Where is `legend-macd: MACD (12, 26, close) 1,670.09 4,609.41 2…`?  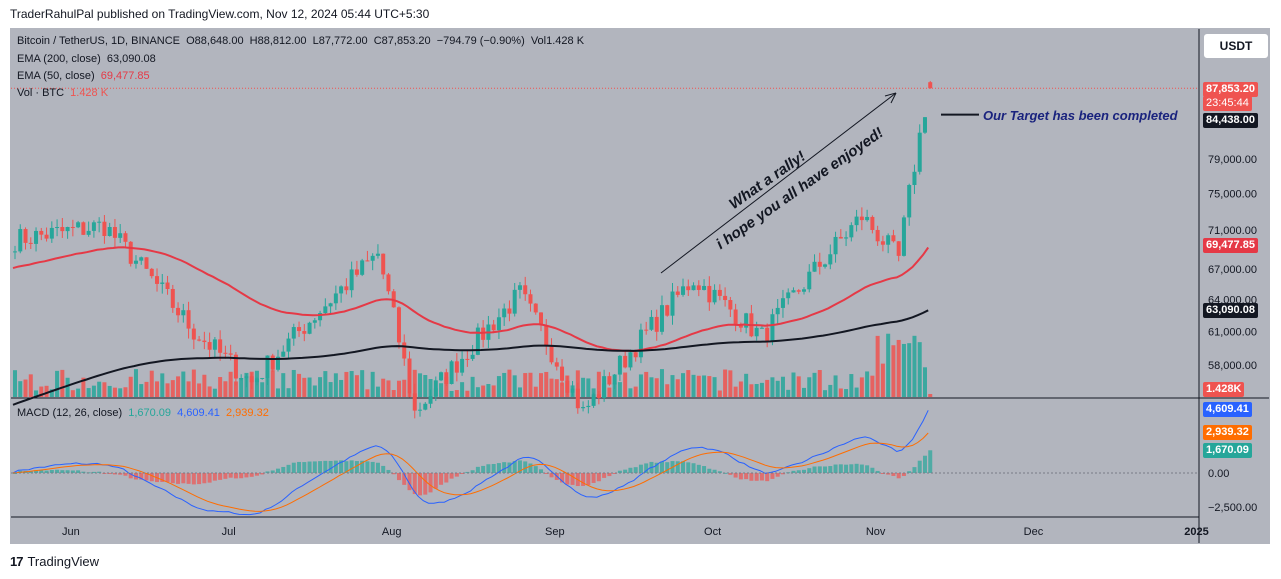 legend-macd: MACD (12, 26, close) 1,670.09 4,609.41 2… is located at coordinates (143, 413).